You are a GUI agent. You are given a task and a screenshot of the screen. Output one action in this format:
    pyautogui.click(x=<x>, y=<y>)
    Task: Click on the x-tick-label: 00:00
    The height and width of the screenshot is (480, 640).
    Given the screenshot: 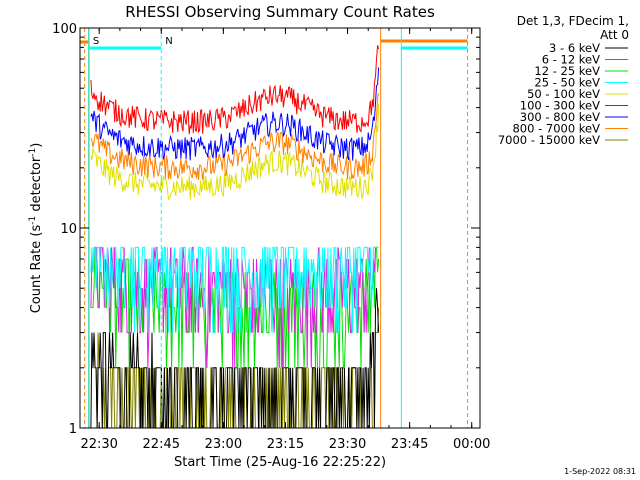 What is the action you would take?
    pyautogui.click(x=471, y=444)
    